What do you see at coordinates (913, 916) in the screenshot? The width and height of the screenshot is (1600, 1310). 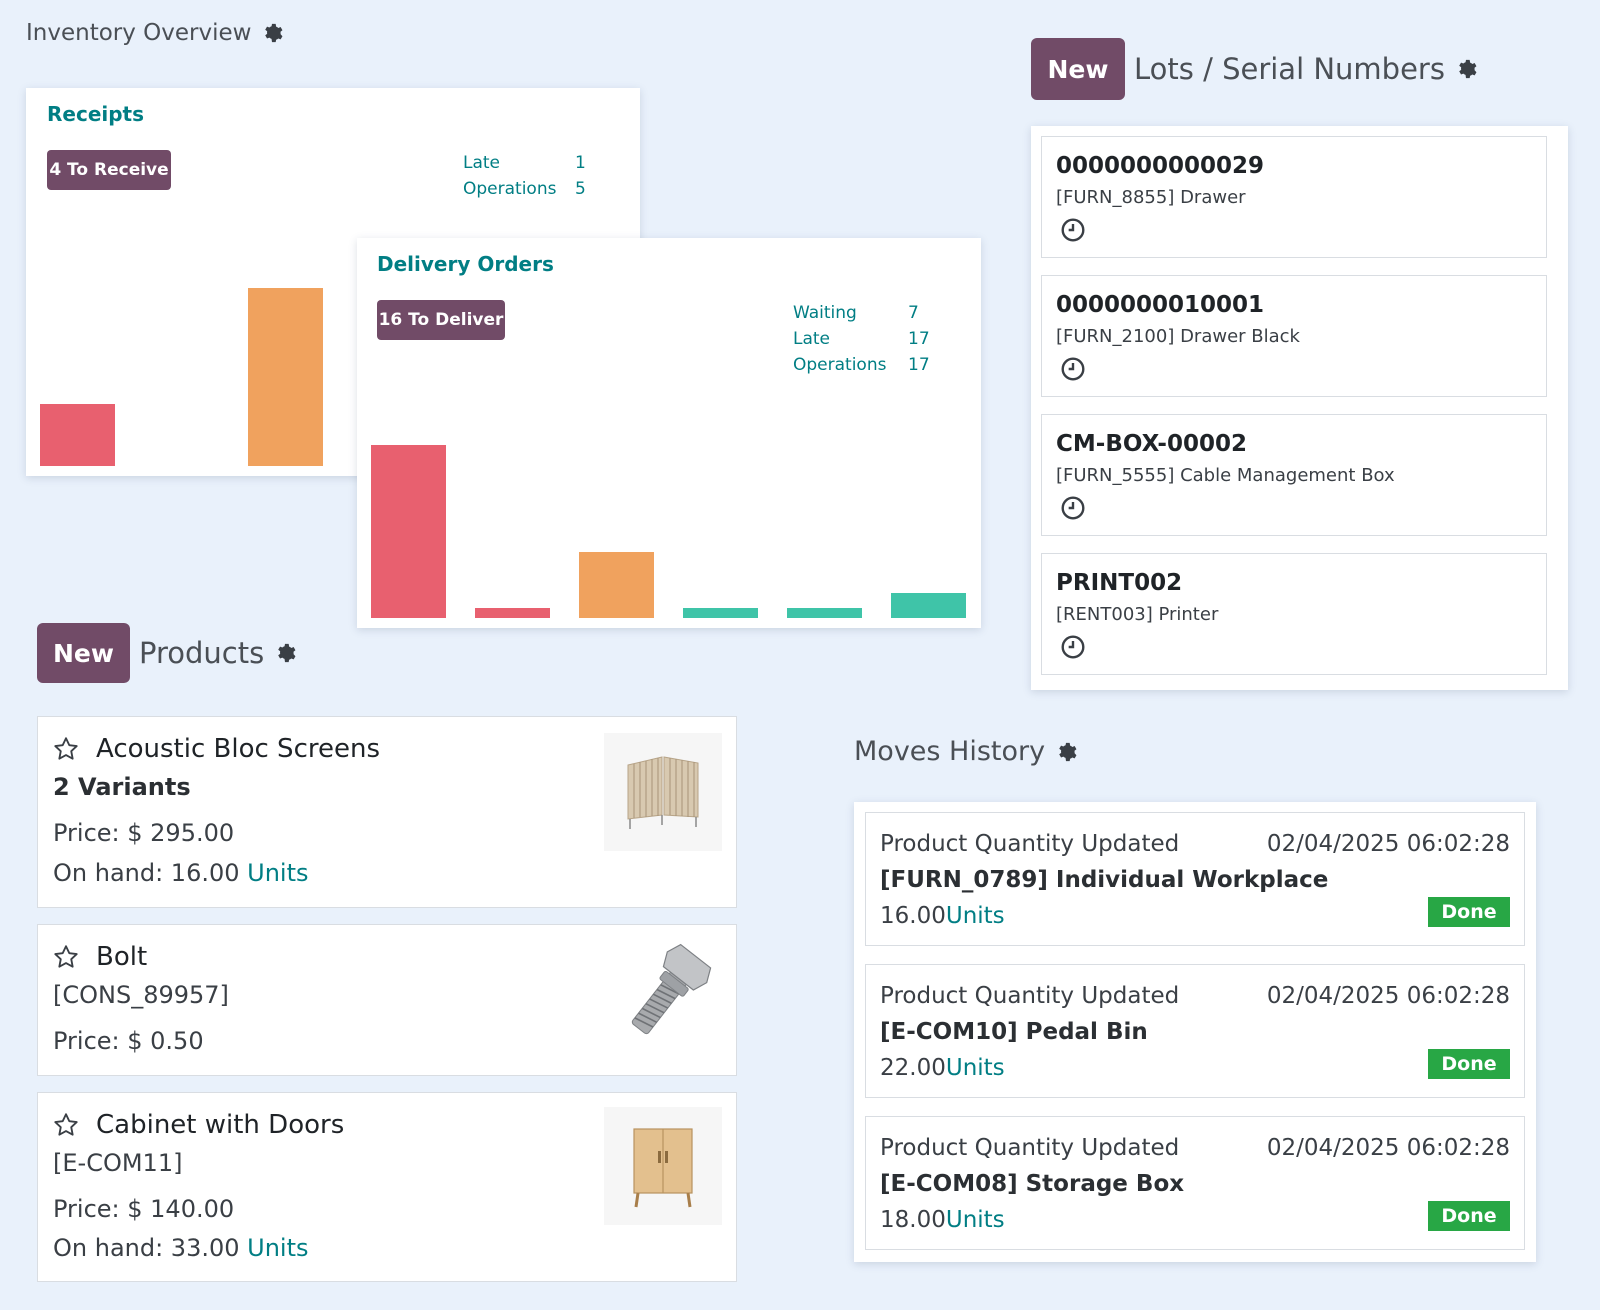 I see `qty-value: 16.00` at bounding box center [913, 916].